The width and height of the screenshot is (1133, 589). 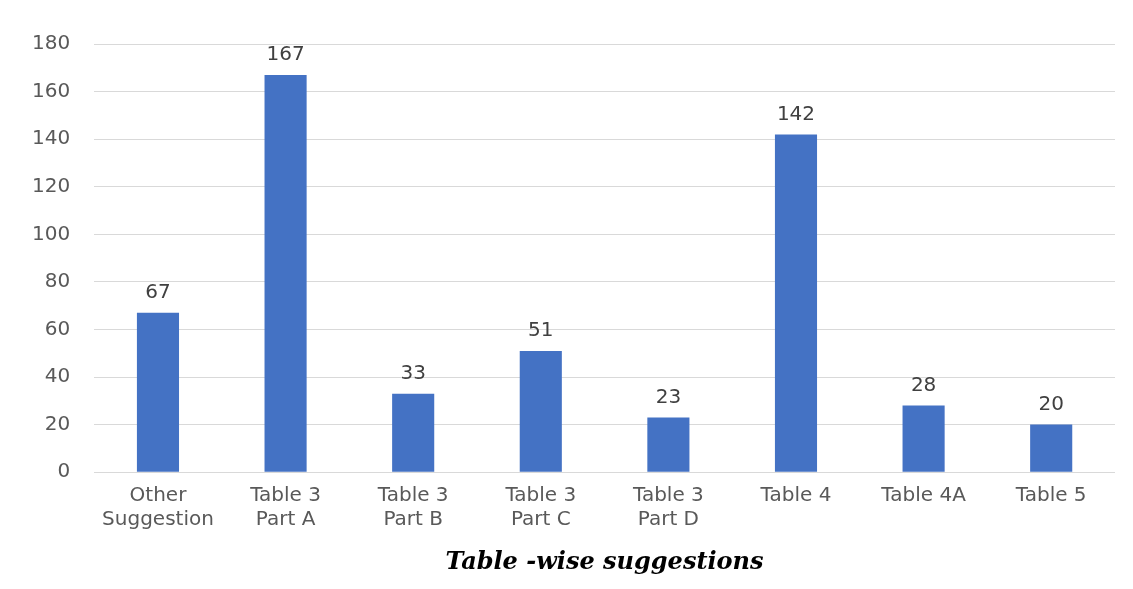 What do you see at coordinates (668, 395) in the screenshot?
I see `data-label: 23` at bounding box center [668, 395].